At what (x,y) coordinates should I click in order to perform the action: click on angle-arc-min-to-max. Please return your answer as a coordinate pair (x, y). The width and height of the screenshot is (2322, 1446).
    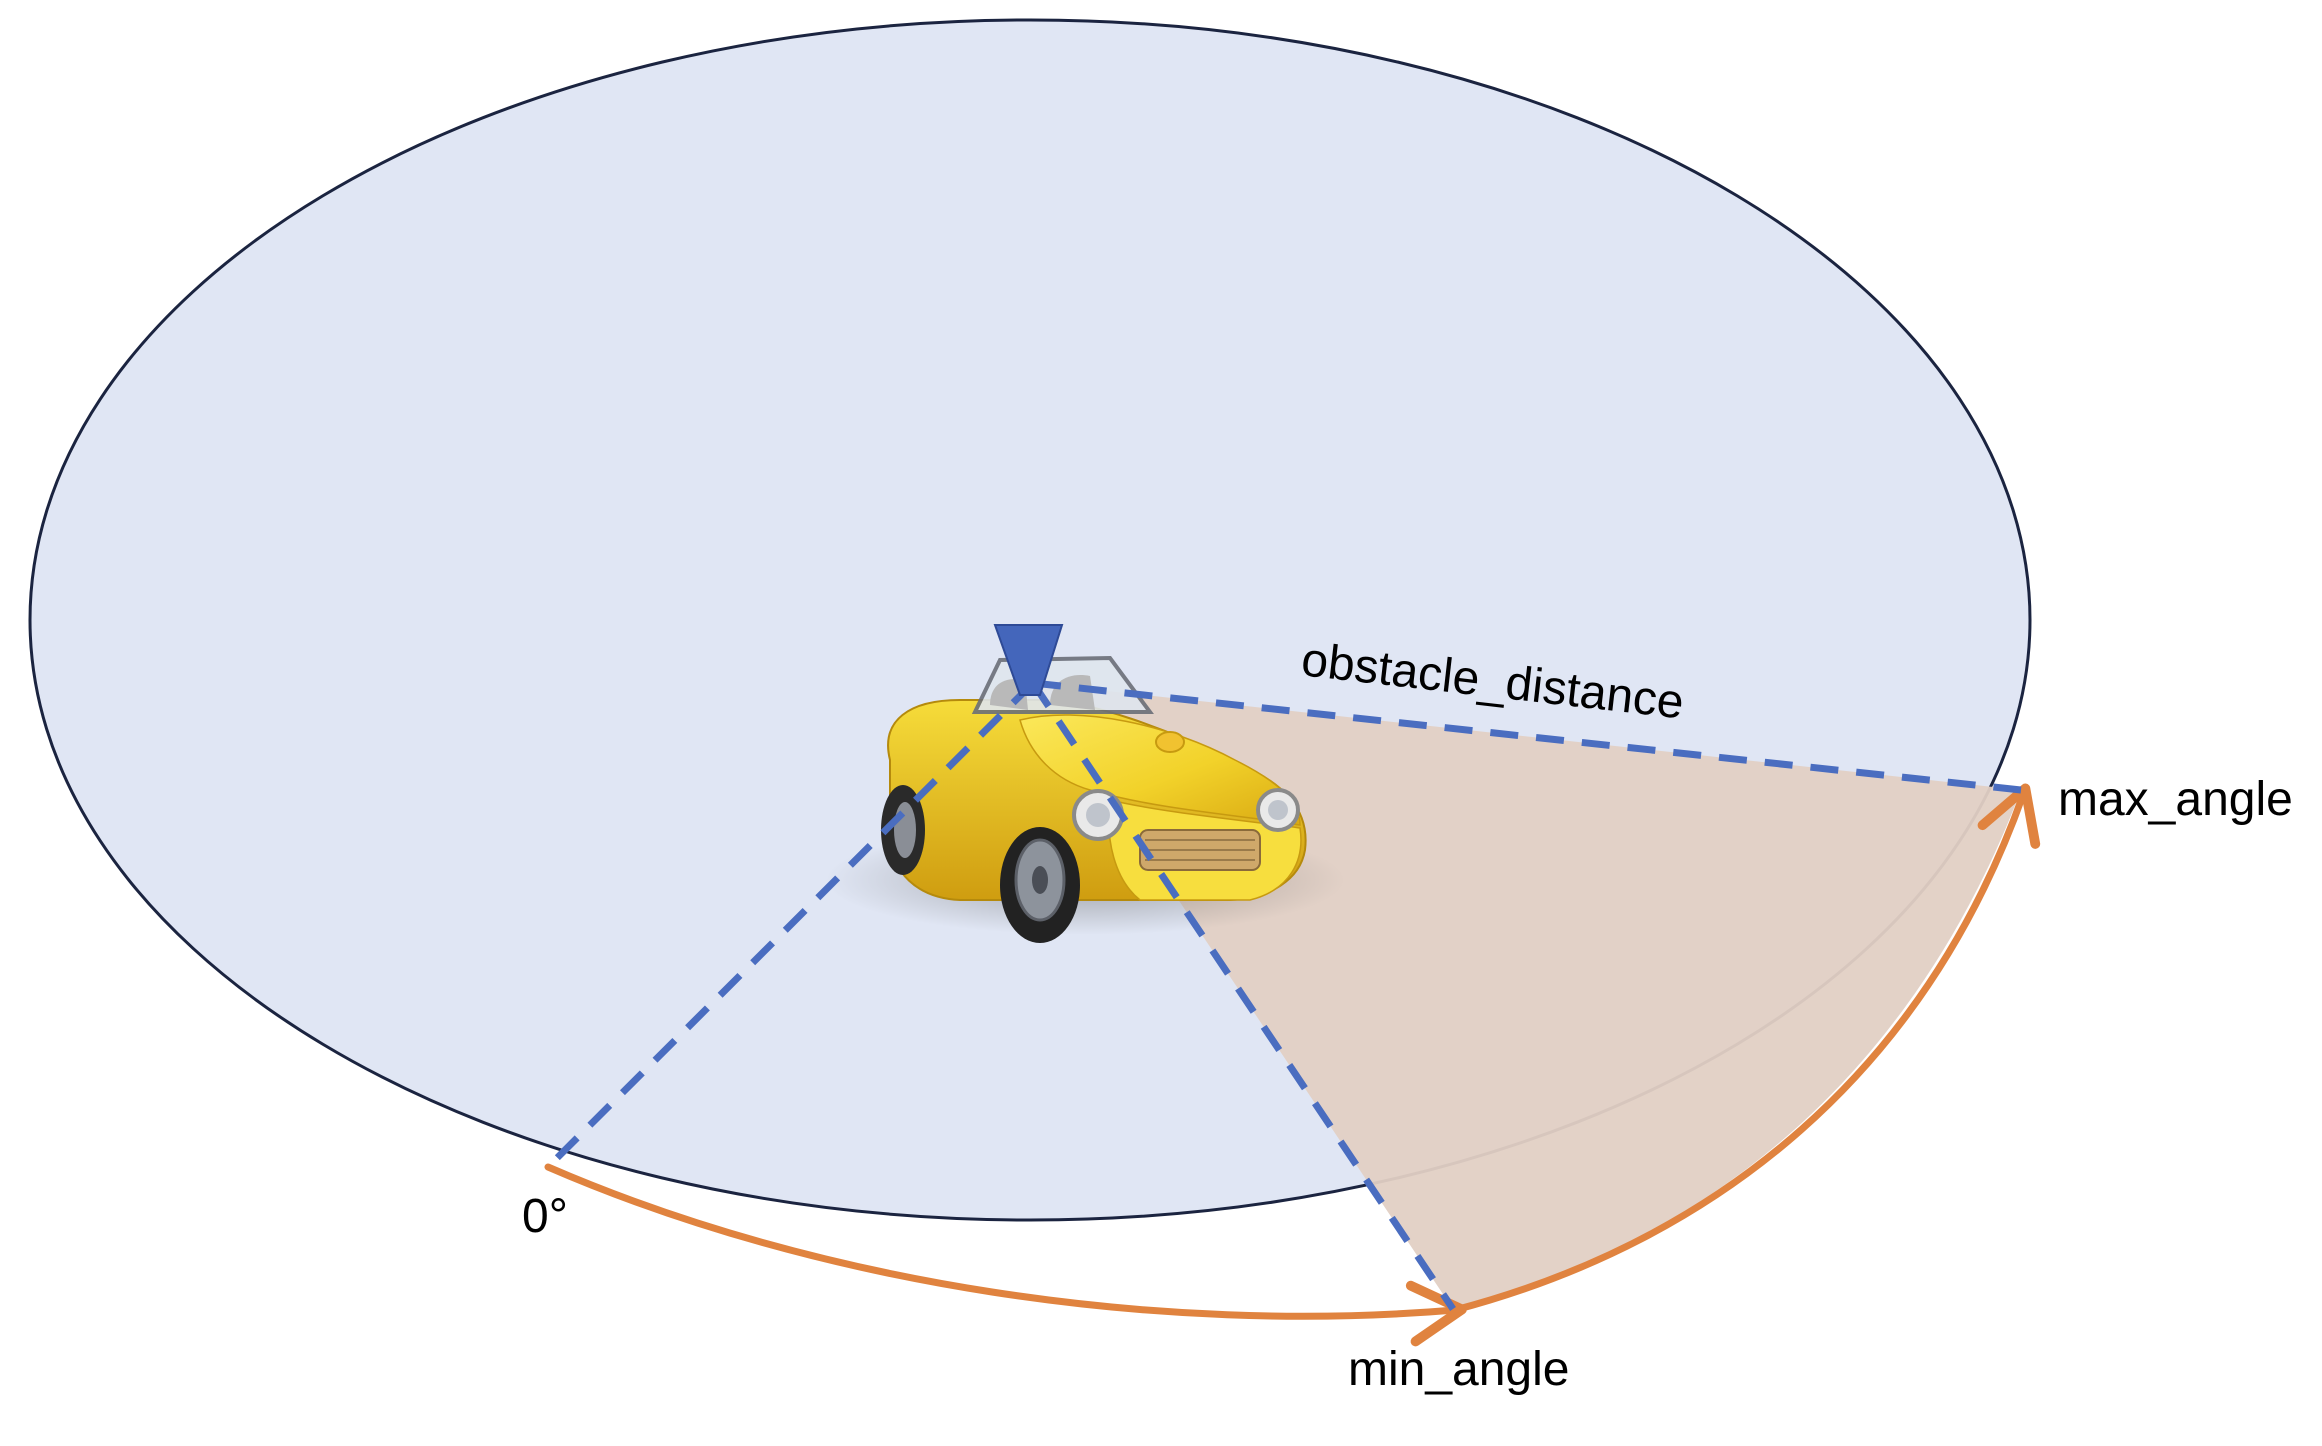
    Looking at the image, I should click on (1746, 1048).